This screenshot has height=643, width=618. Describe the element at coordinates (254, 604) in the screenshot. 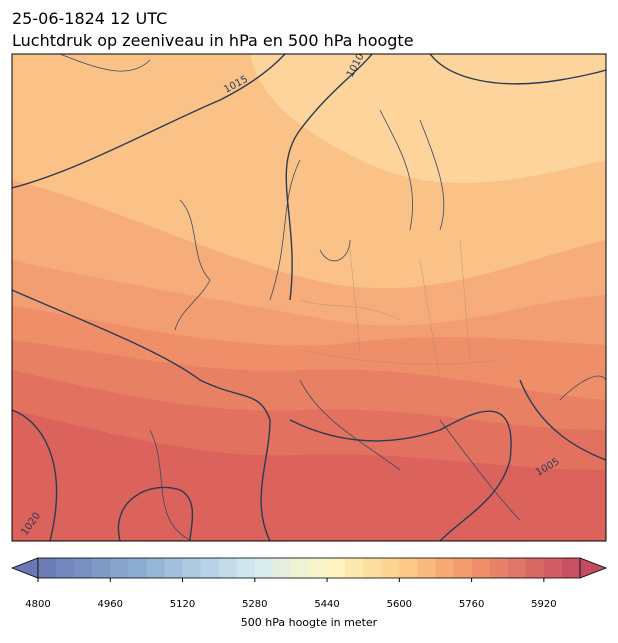

I see `colorbar-tick-label: 5280` at that location.